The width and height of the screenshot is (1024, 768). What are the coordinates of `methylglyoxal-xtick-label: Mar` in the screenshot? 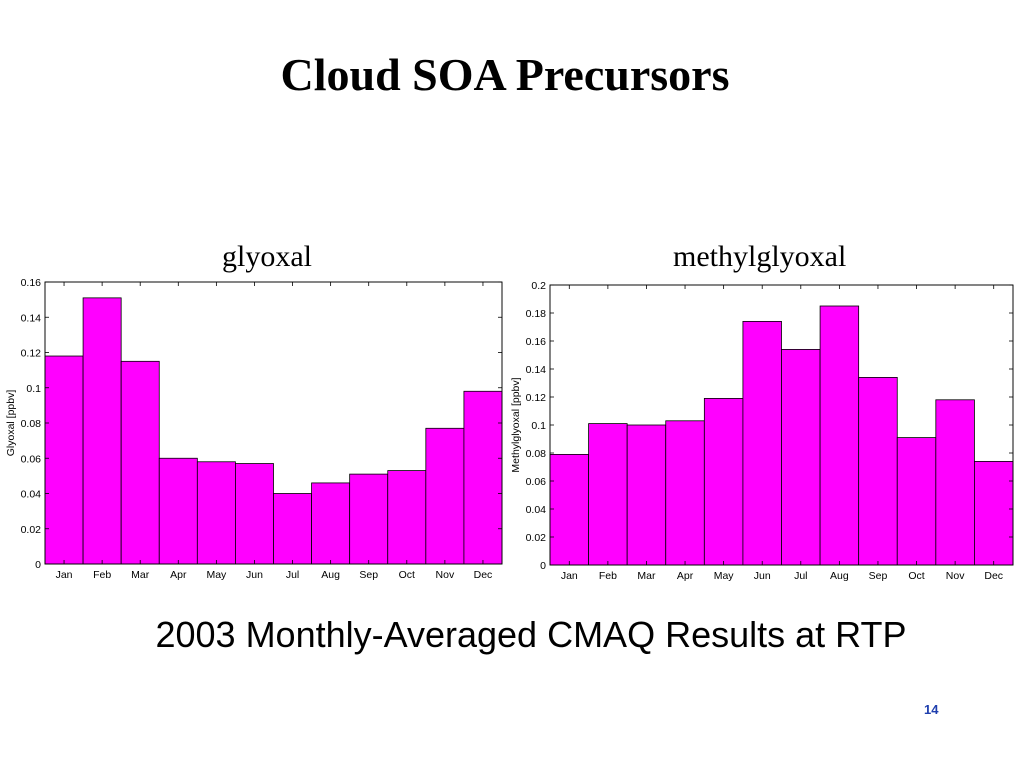 It's located at (646, 576).